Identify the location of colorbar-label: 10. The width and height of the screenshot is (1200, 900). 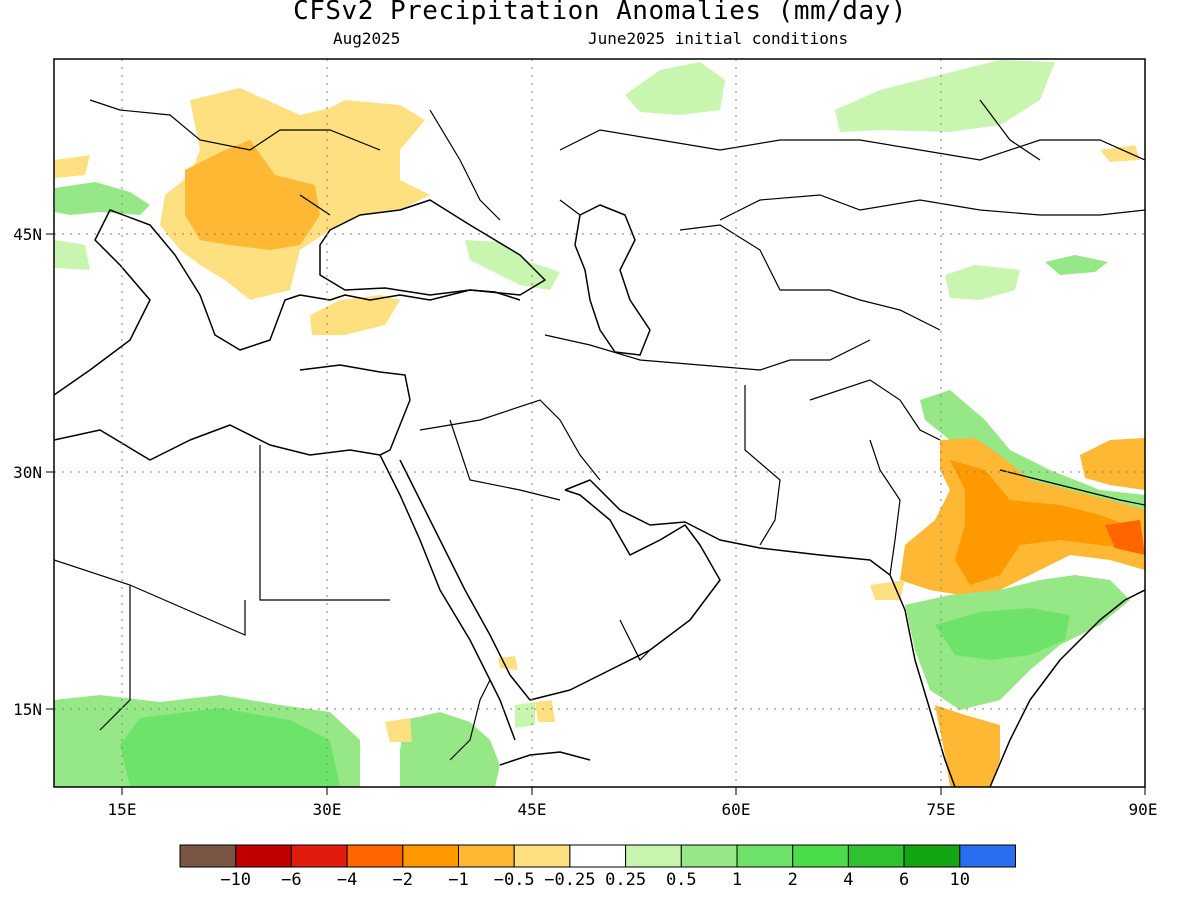
(960, 880).